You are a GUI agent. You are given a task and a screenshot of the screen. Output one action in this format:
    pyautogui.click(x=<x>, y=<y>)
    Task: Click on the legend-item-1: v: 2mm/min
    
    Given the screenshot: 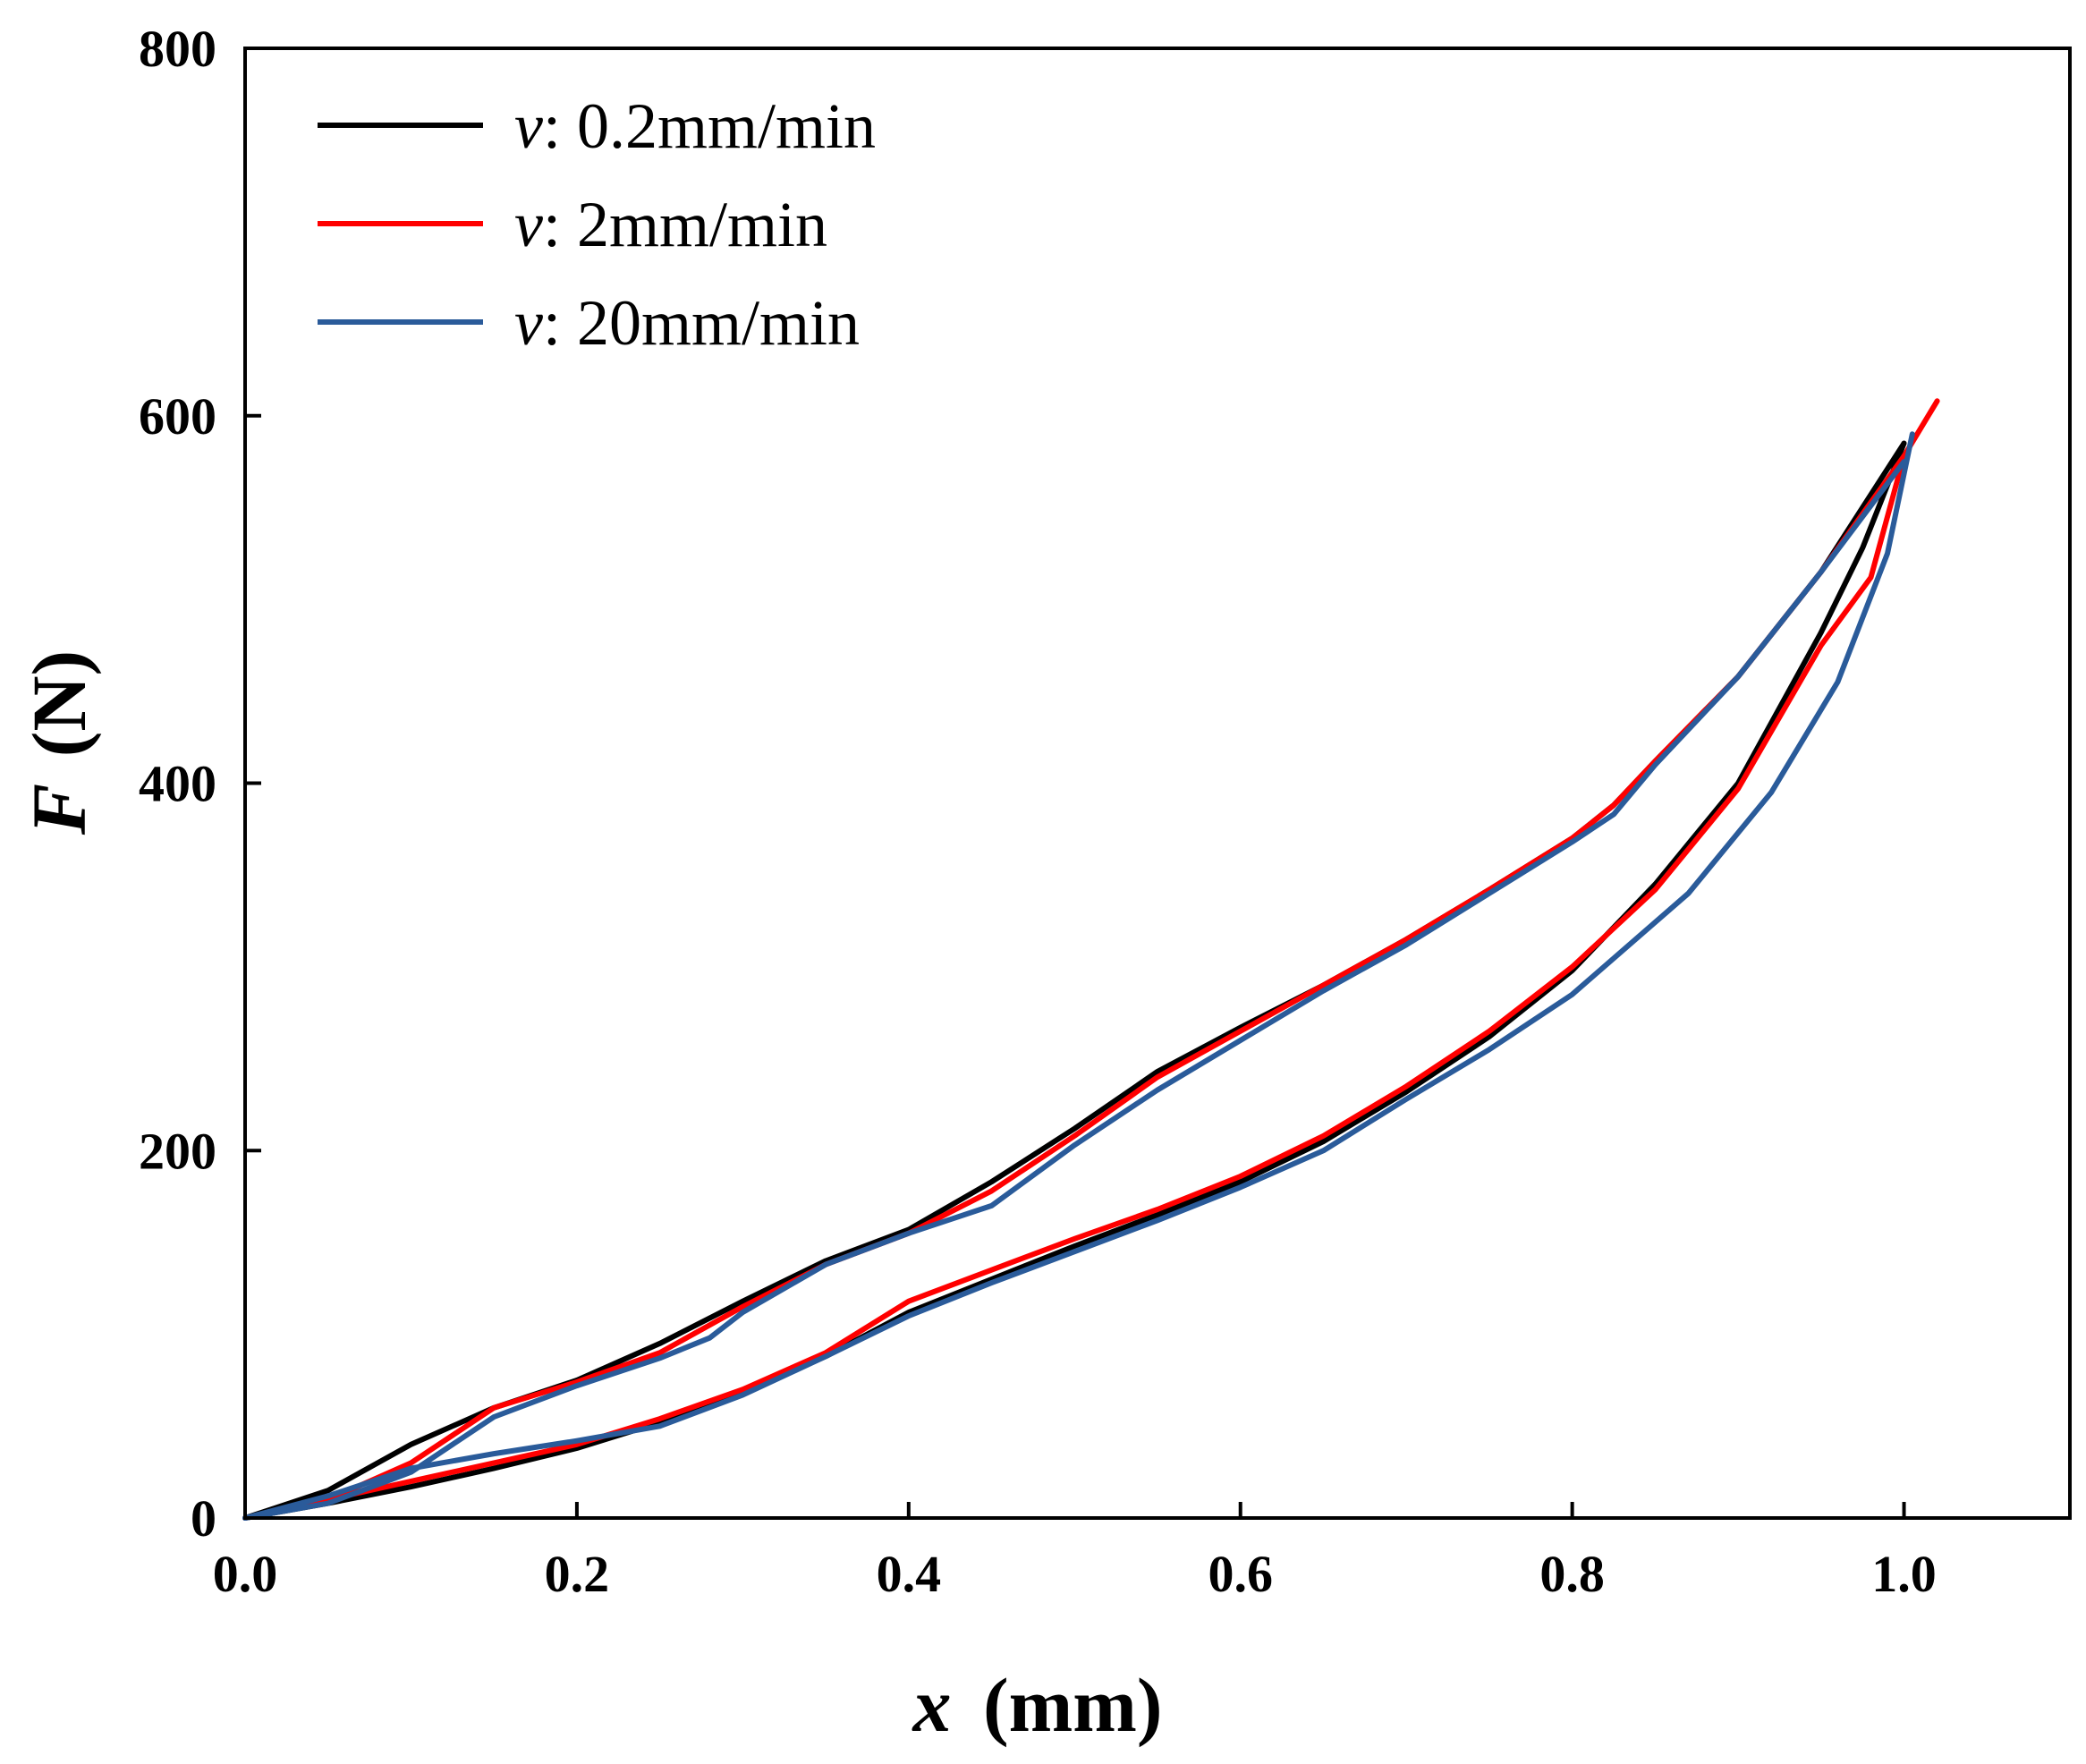 What is the action you would take?
    pyautogui.click(x=572, y=224)
    